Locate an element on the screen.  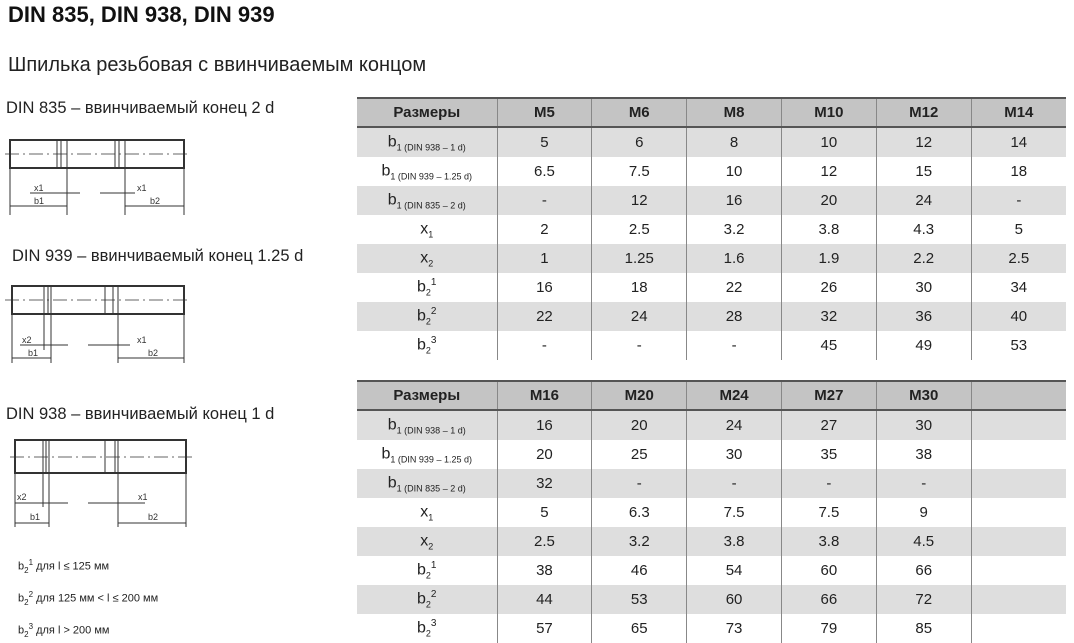
table-cell: 57 is located at coordinates (544, 628).